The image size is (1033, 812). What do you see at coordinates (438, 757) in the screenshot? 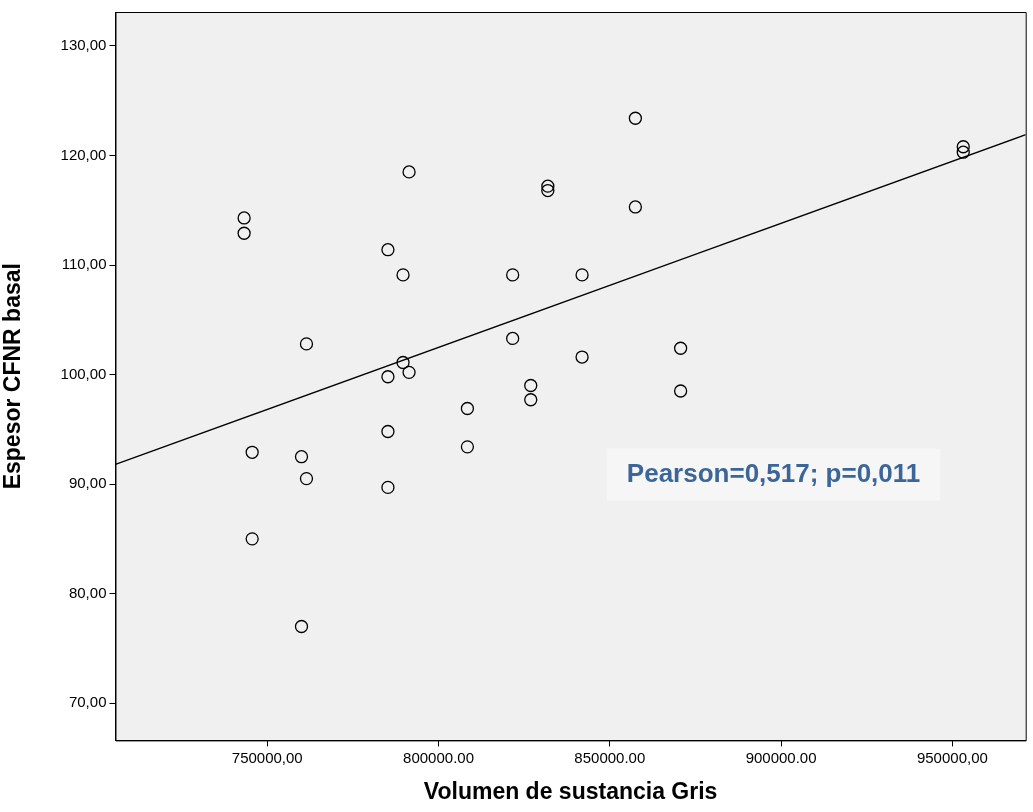
I see `x-tick-label: 800000.00` at bounding box center [438, 757].